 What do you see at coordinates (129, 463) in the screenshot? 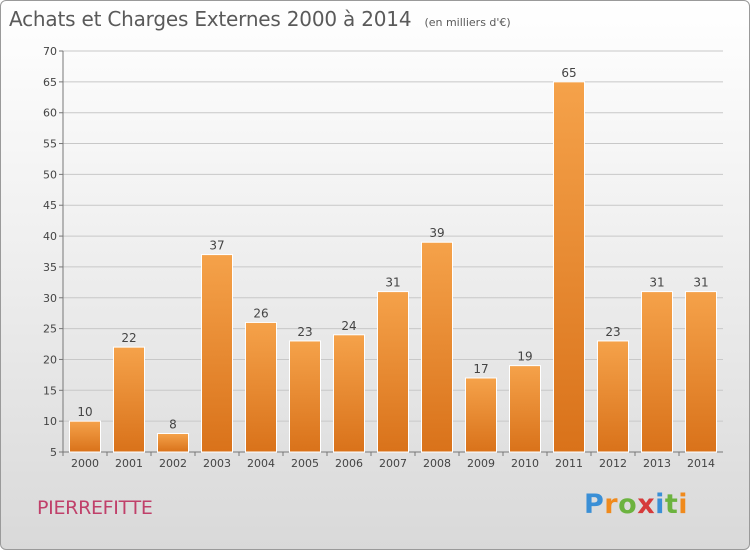
I see `x-tick-label: 2001` at bounding box center [129, 463].